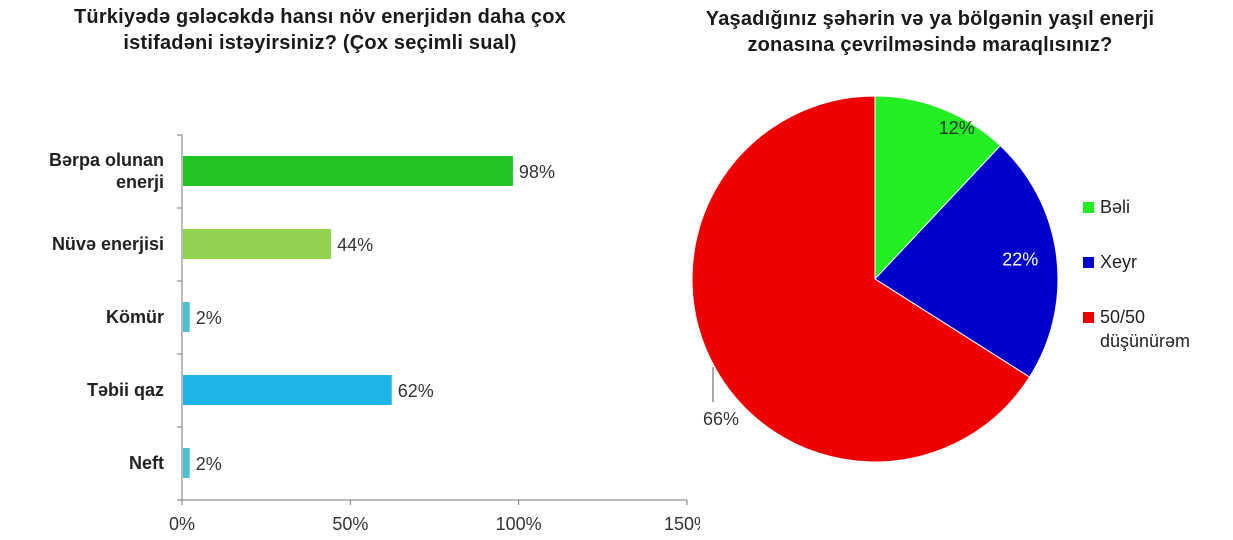 Image resolution: width=1233 pixels, height=540 pixels. Describe the element at coordinates (721, 419) in the screenshot. I see `pie-value-label: 66%` at that location.